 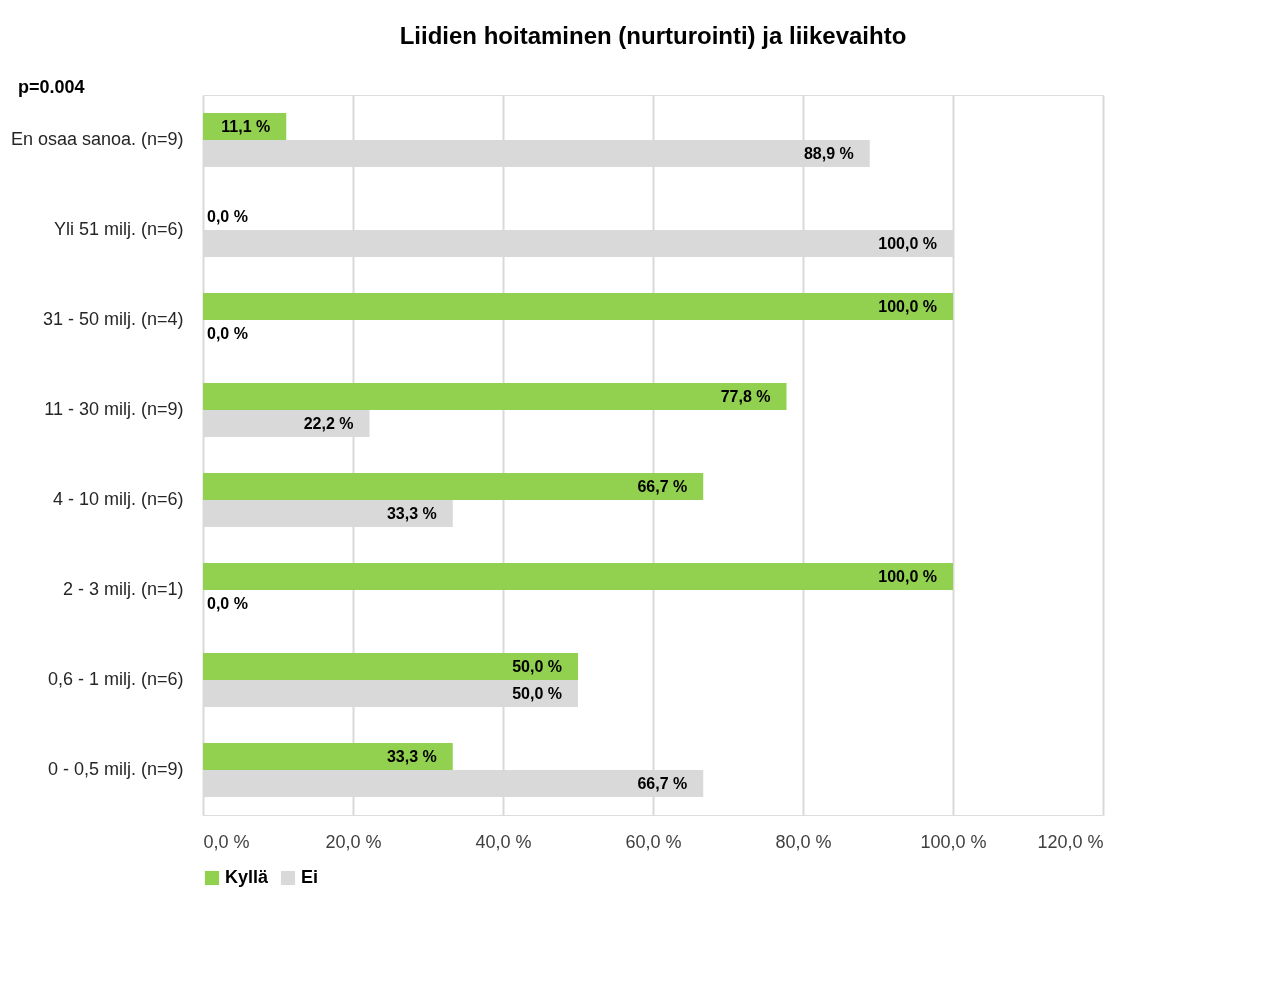 I want to click on data-label: 77,8 %, so click(x=745, y=396).